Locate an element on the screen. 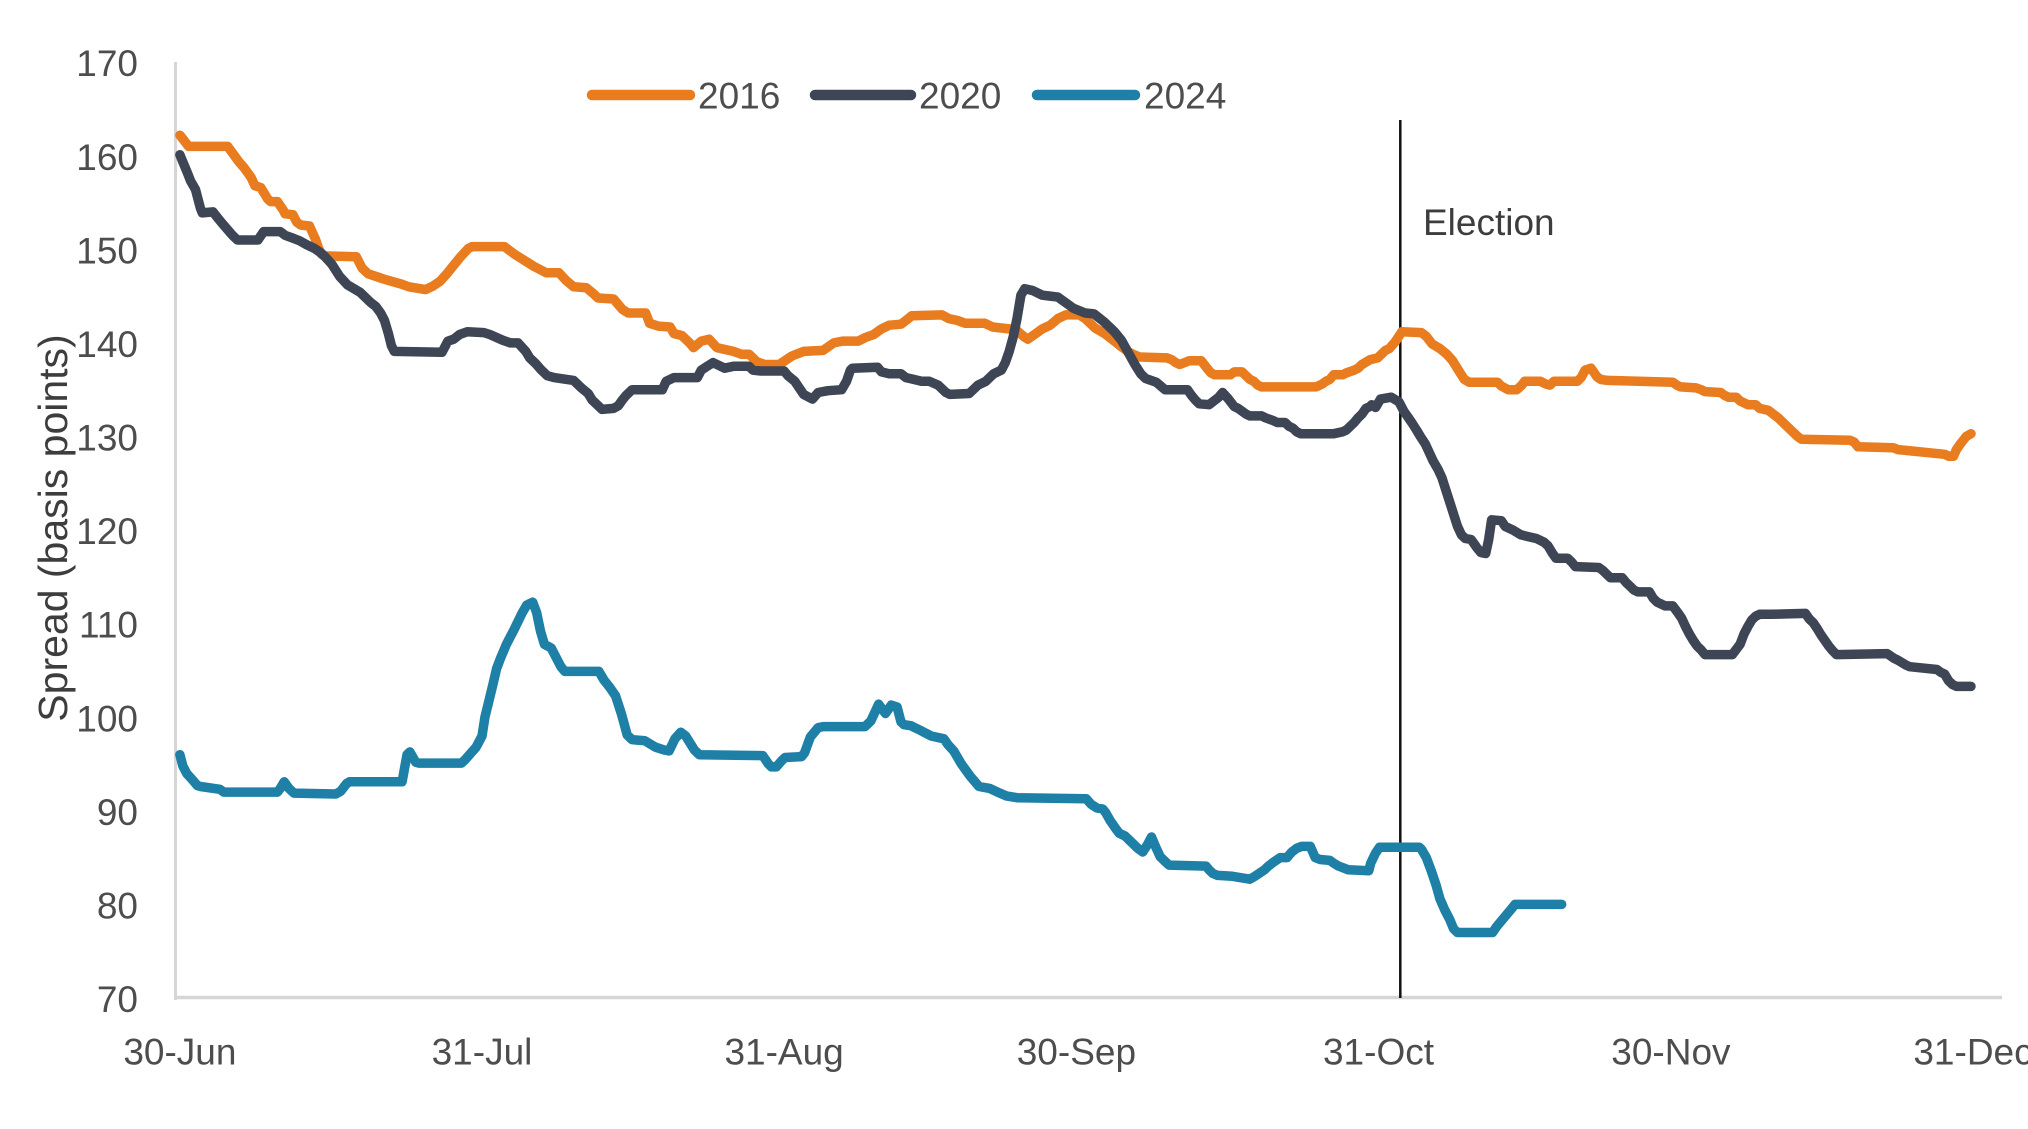 This screenshot has height=1129, width=2028. svg-text: 110 is located at coordinates (108, 625).